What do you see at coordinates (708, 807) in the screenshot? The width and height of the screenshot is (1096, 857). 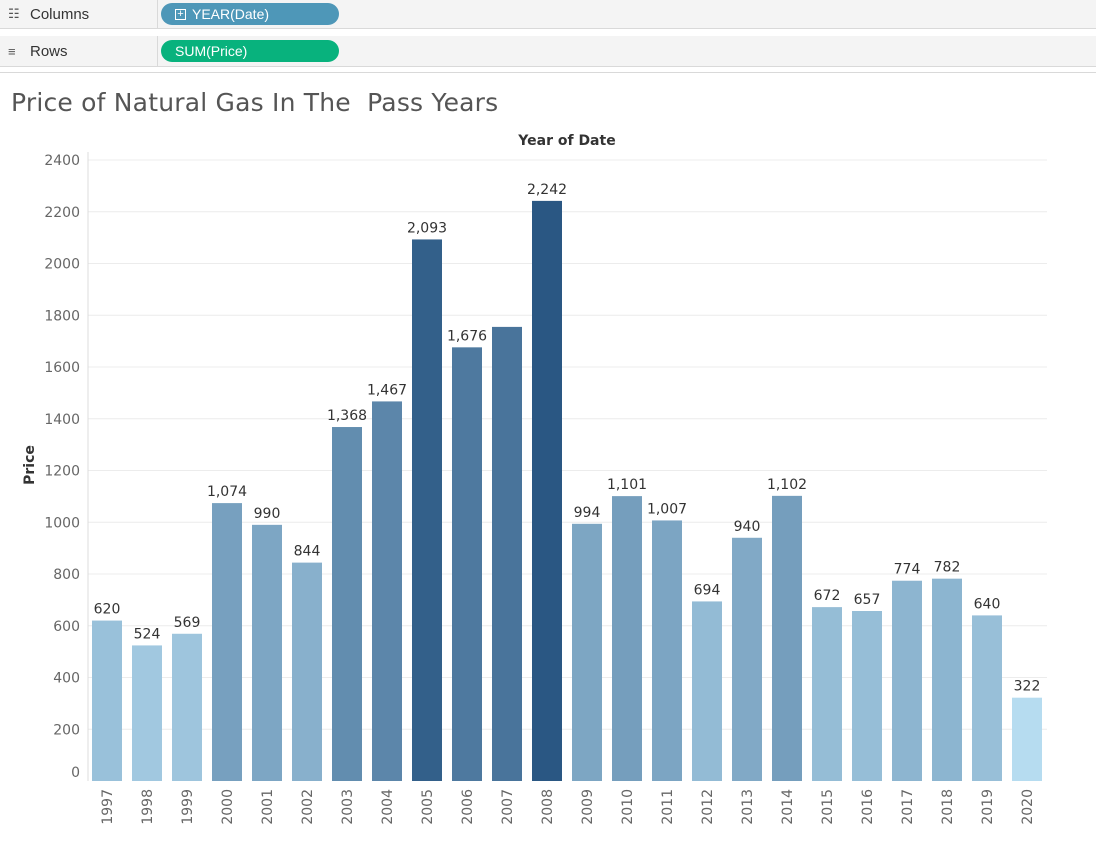 I see `x-tick-label: 2012` at bounding box center [708, 807].